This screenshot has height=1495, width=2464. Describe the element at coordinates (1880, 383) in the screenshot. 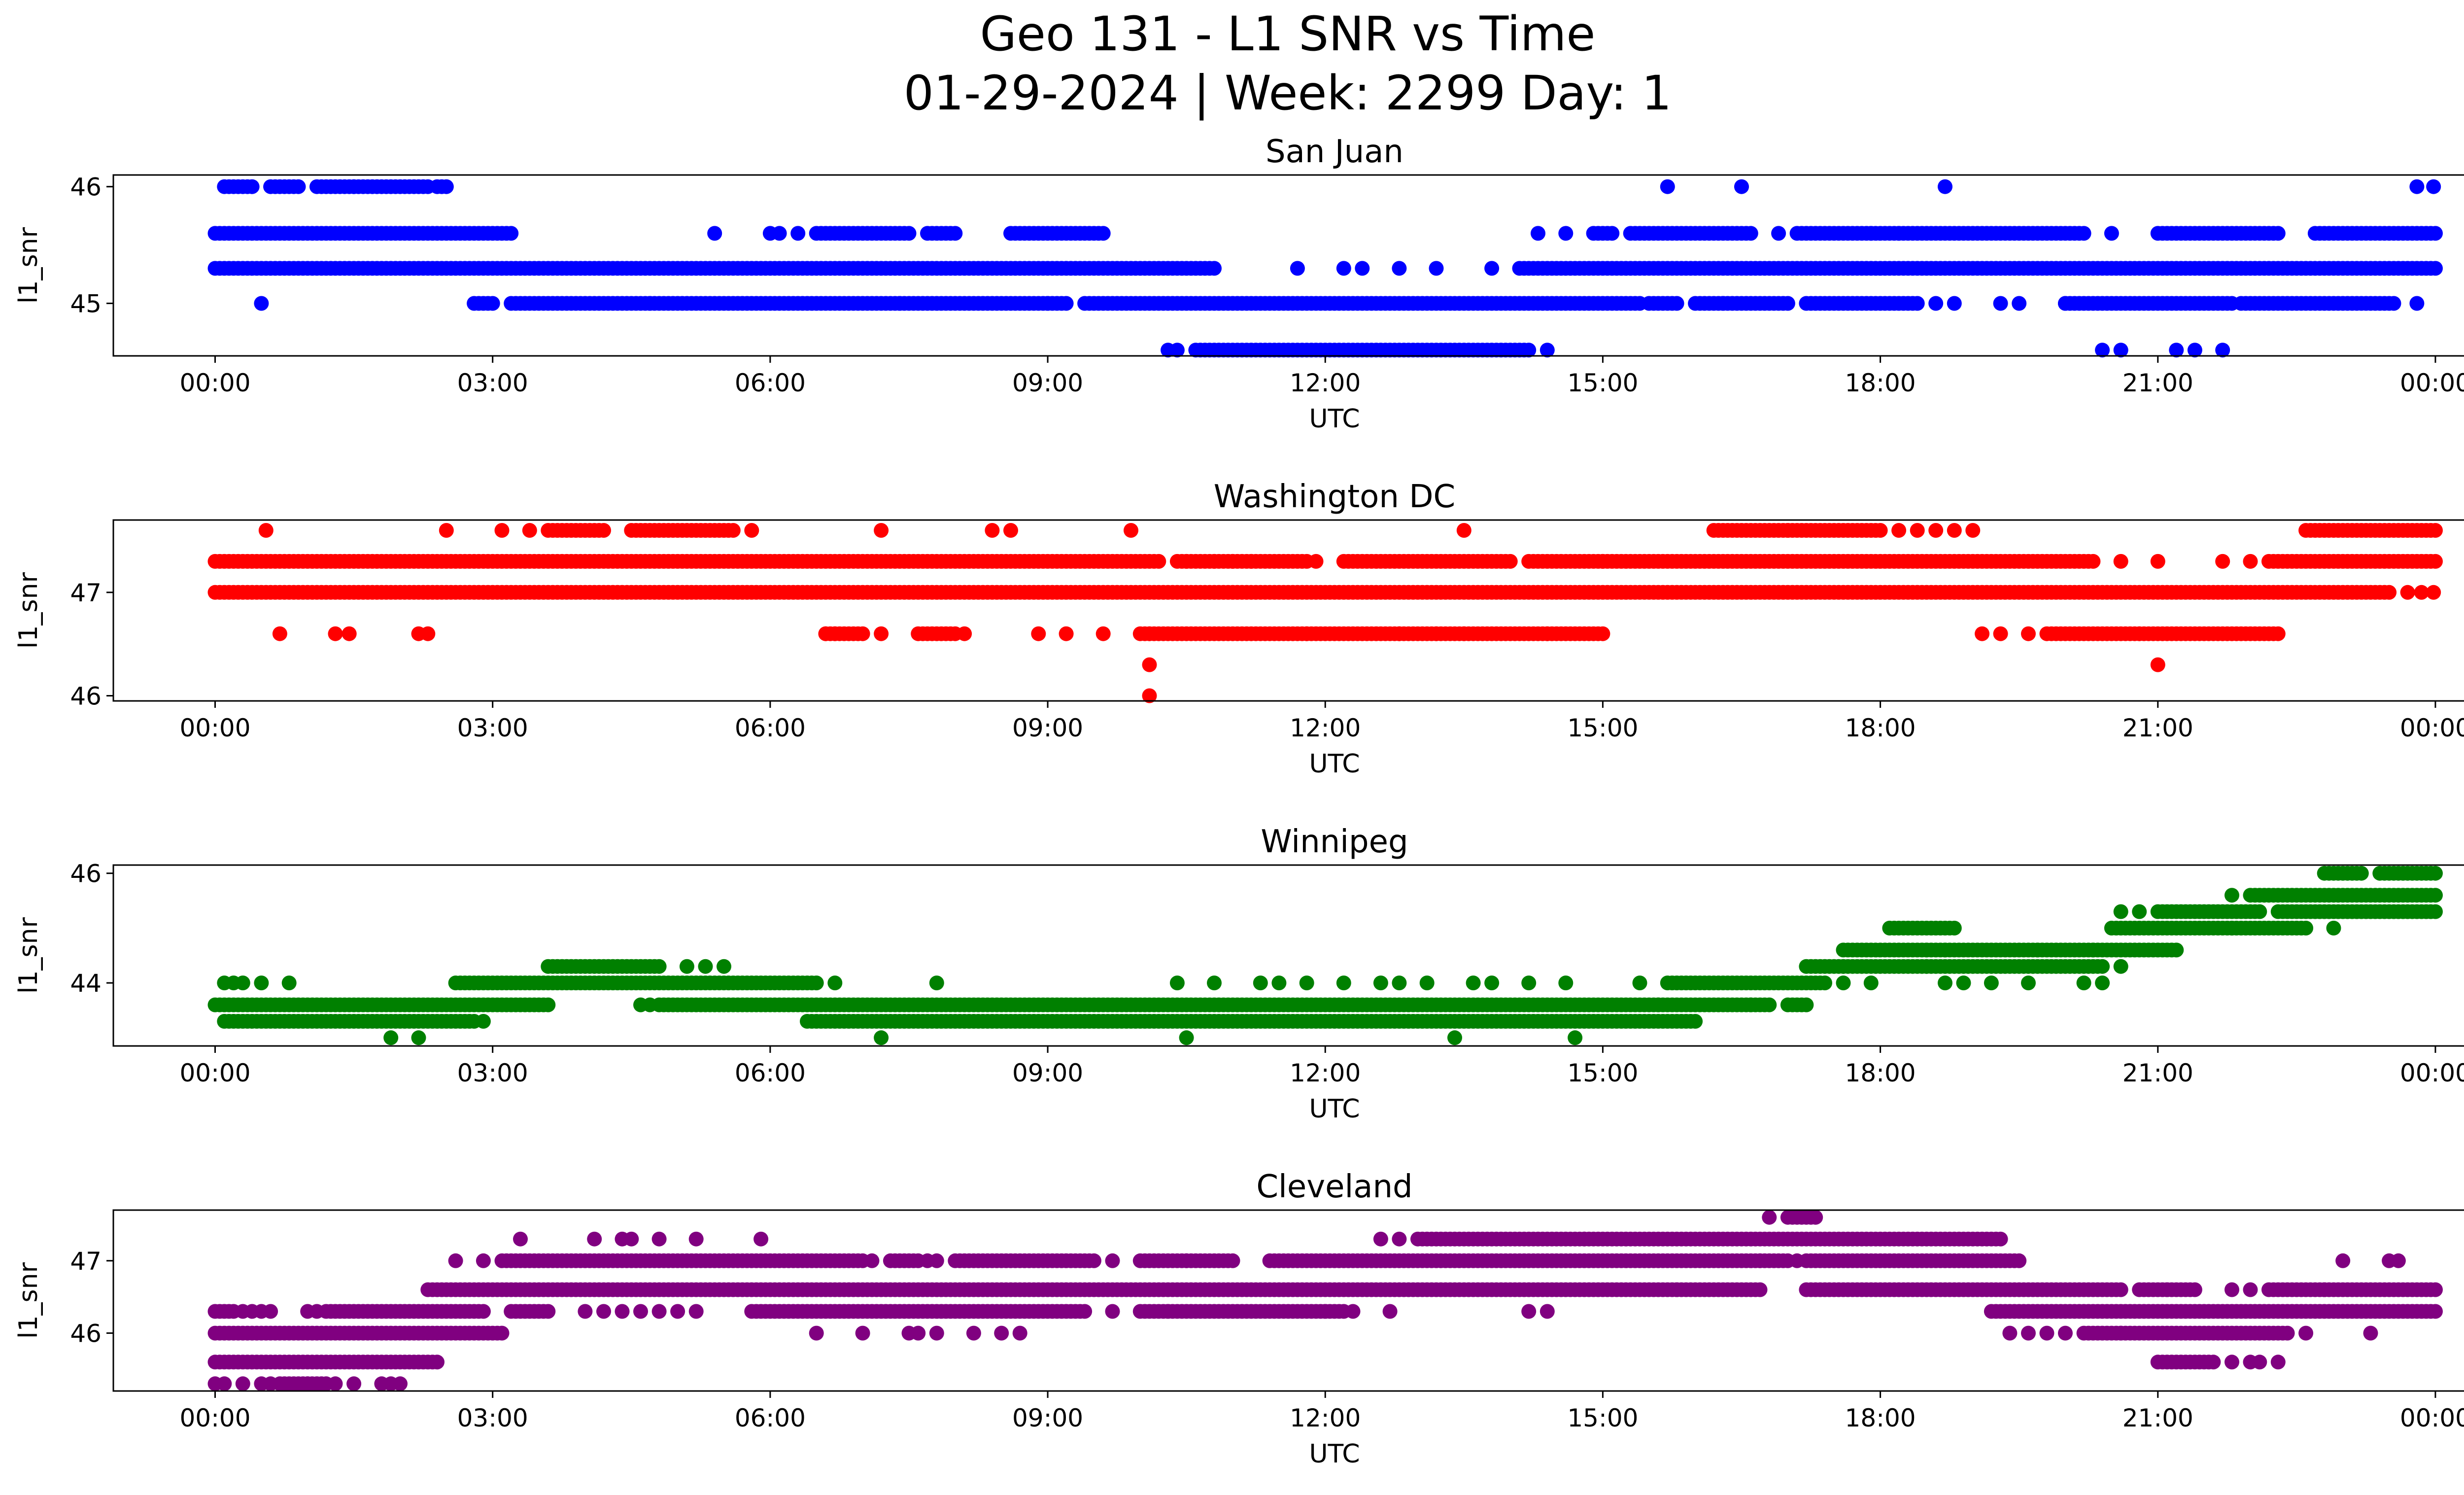

I see `x-tick-label: 18:00` at that location.